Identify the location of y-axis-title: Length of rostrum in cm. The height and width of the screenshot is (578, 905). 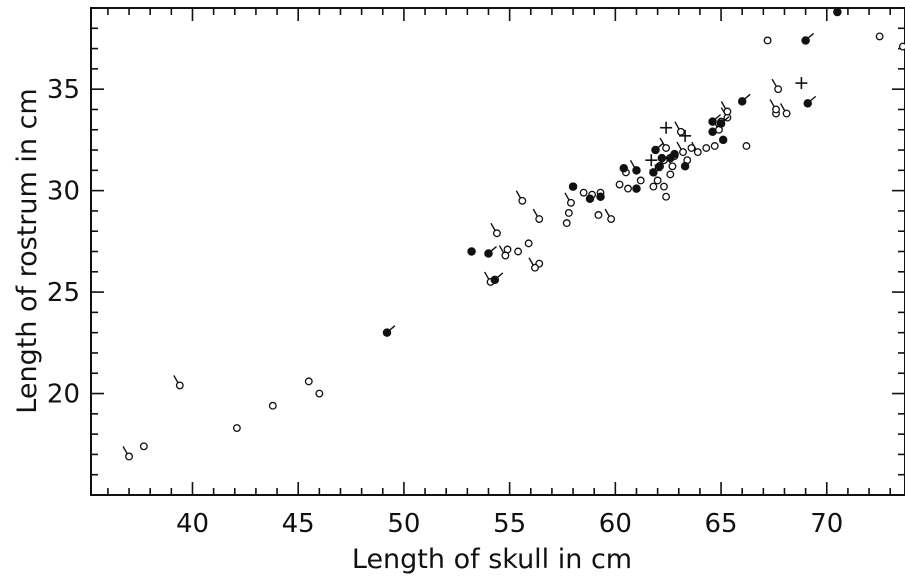
(27, 250).